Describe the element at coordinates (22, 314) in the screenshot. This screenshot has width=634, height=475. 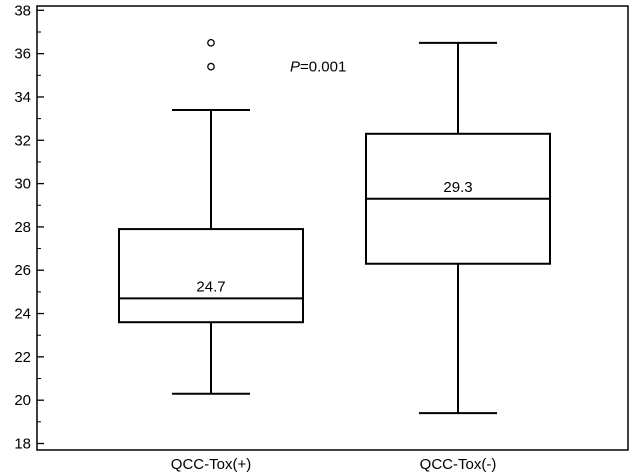
I see `y-tick-label: 24` at that location.